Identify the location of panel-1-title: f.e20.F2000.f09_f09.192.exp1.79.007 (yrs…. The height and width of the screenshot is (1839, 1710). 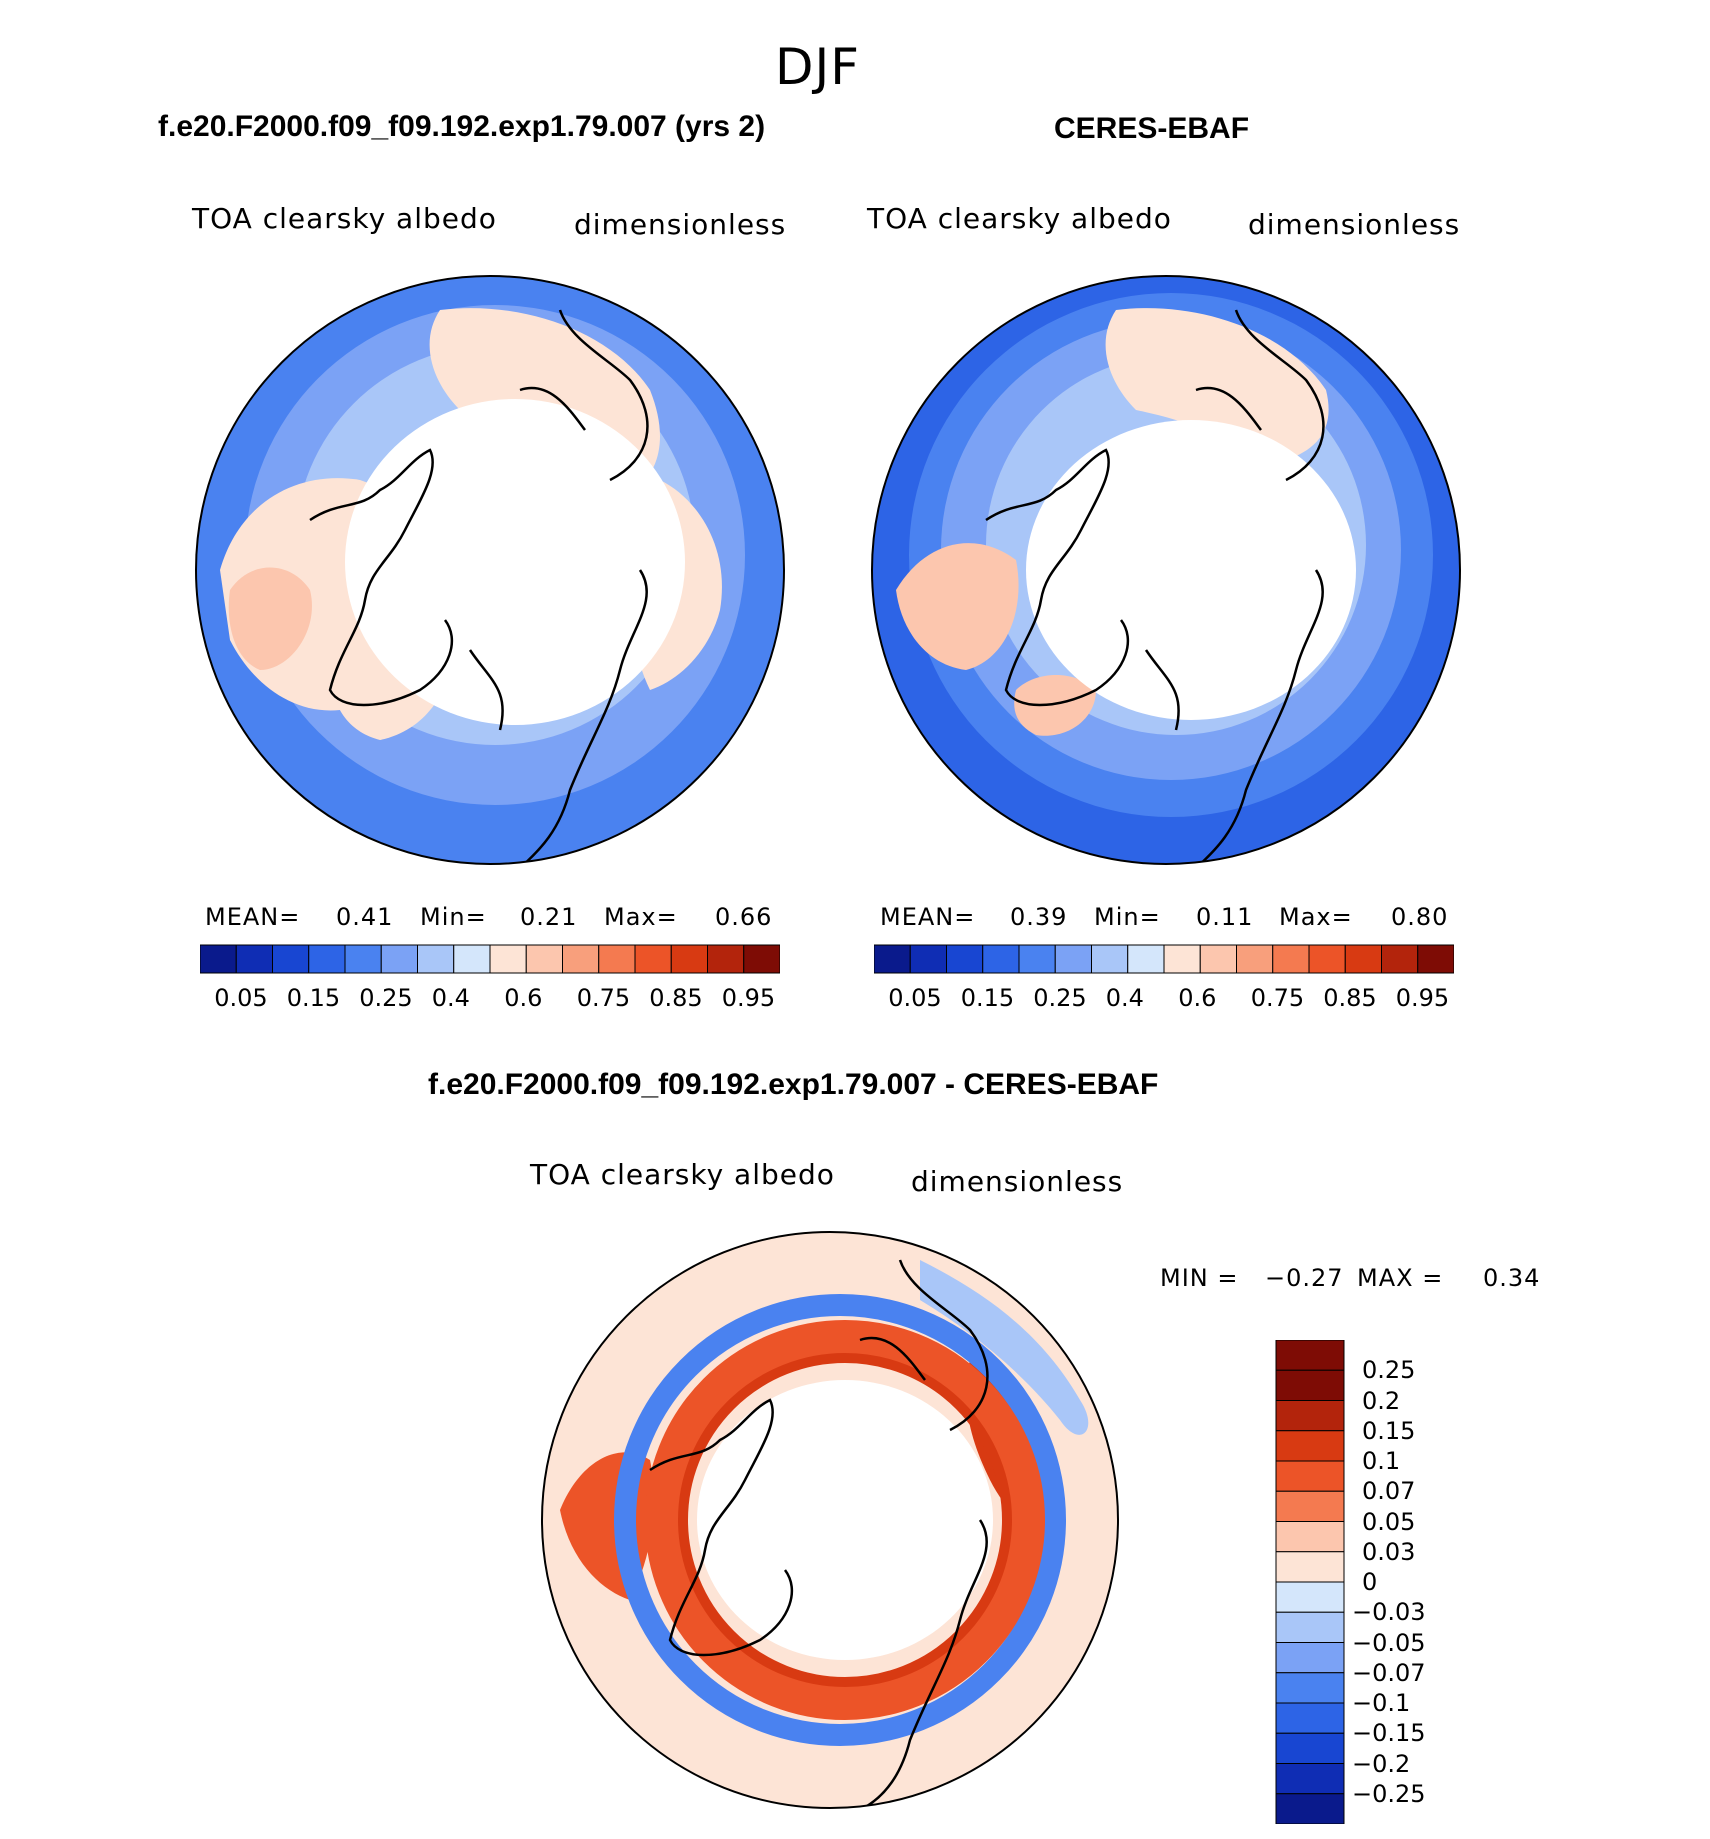
(462, 126).